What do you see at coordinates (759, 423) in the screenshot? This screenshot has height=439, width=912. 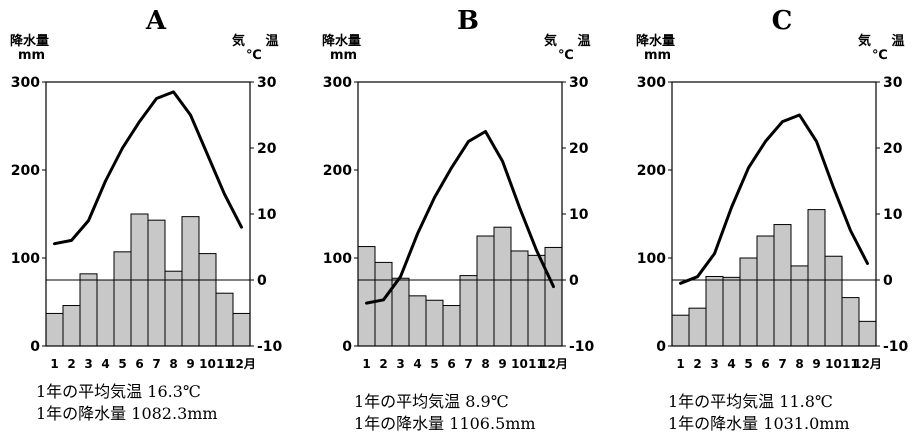 I see `summary-precip: 1年の降水量 1031.0mm` at bounding box center [759, 423].